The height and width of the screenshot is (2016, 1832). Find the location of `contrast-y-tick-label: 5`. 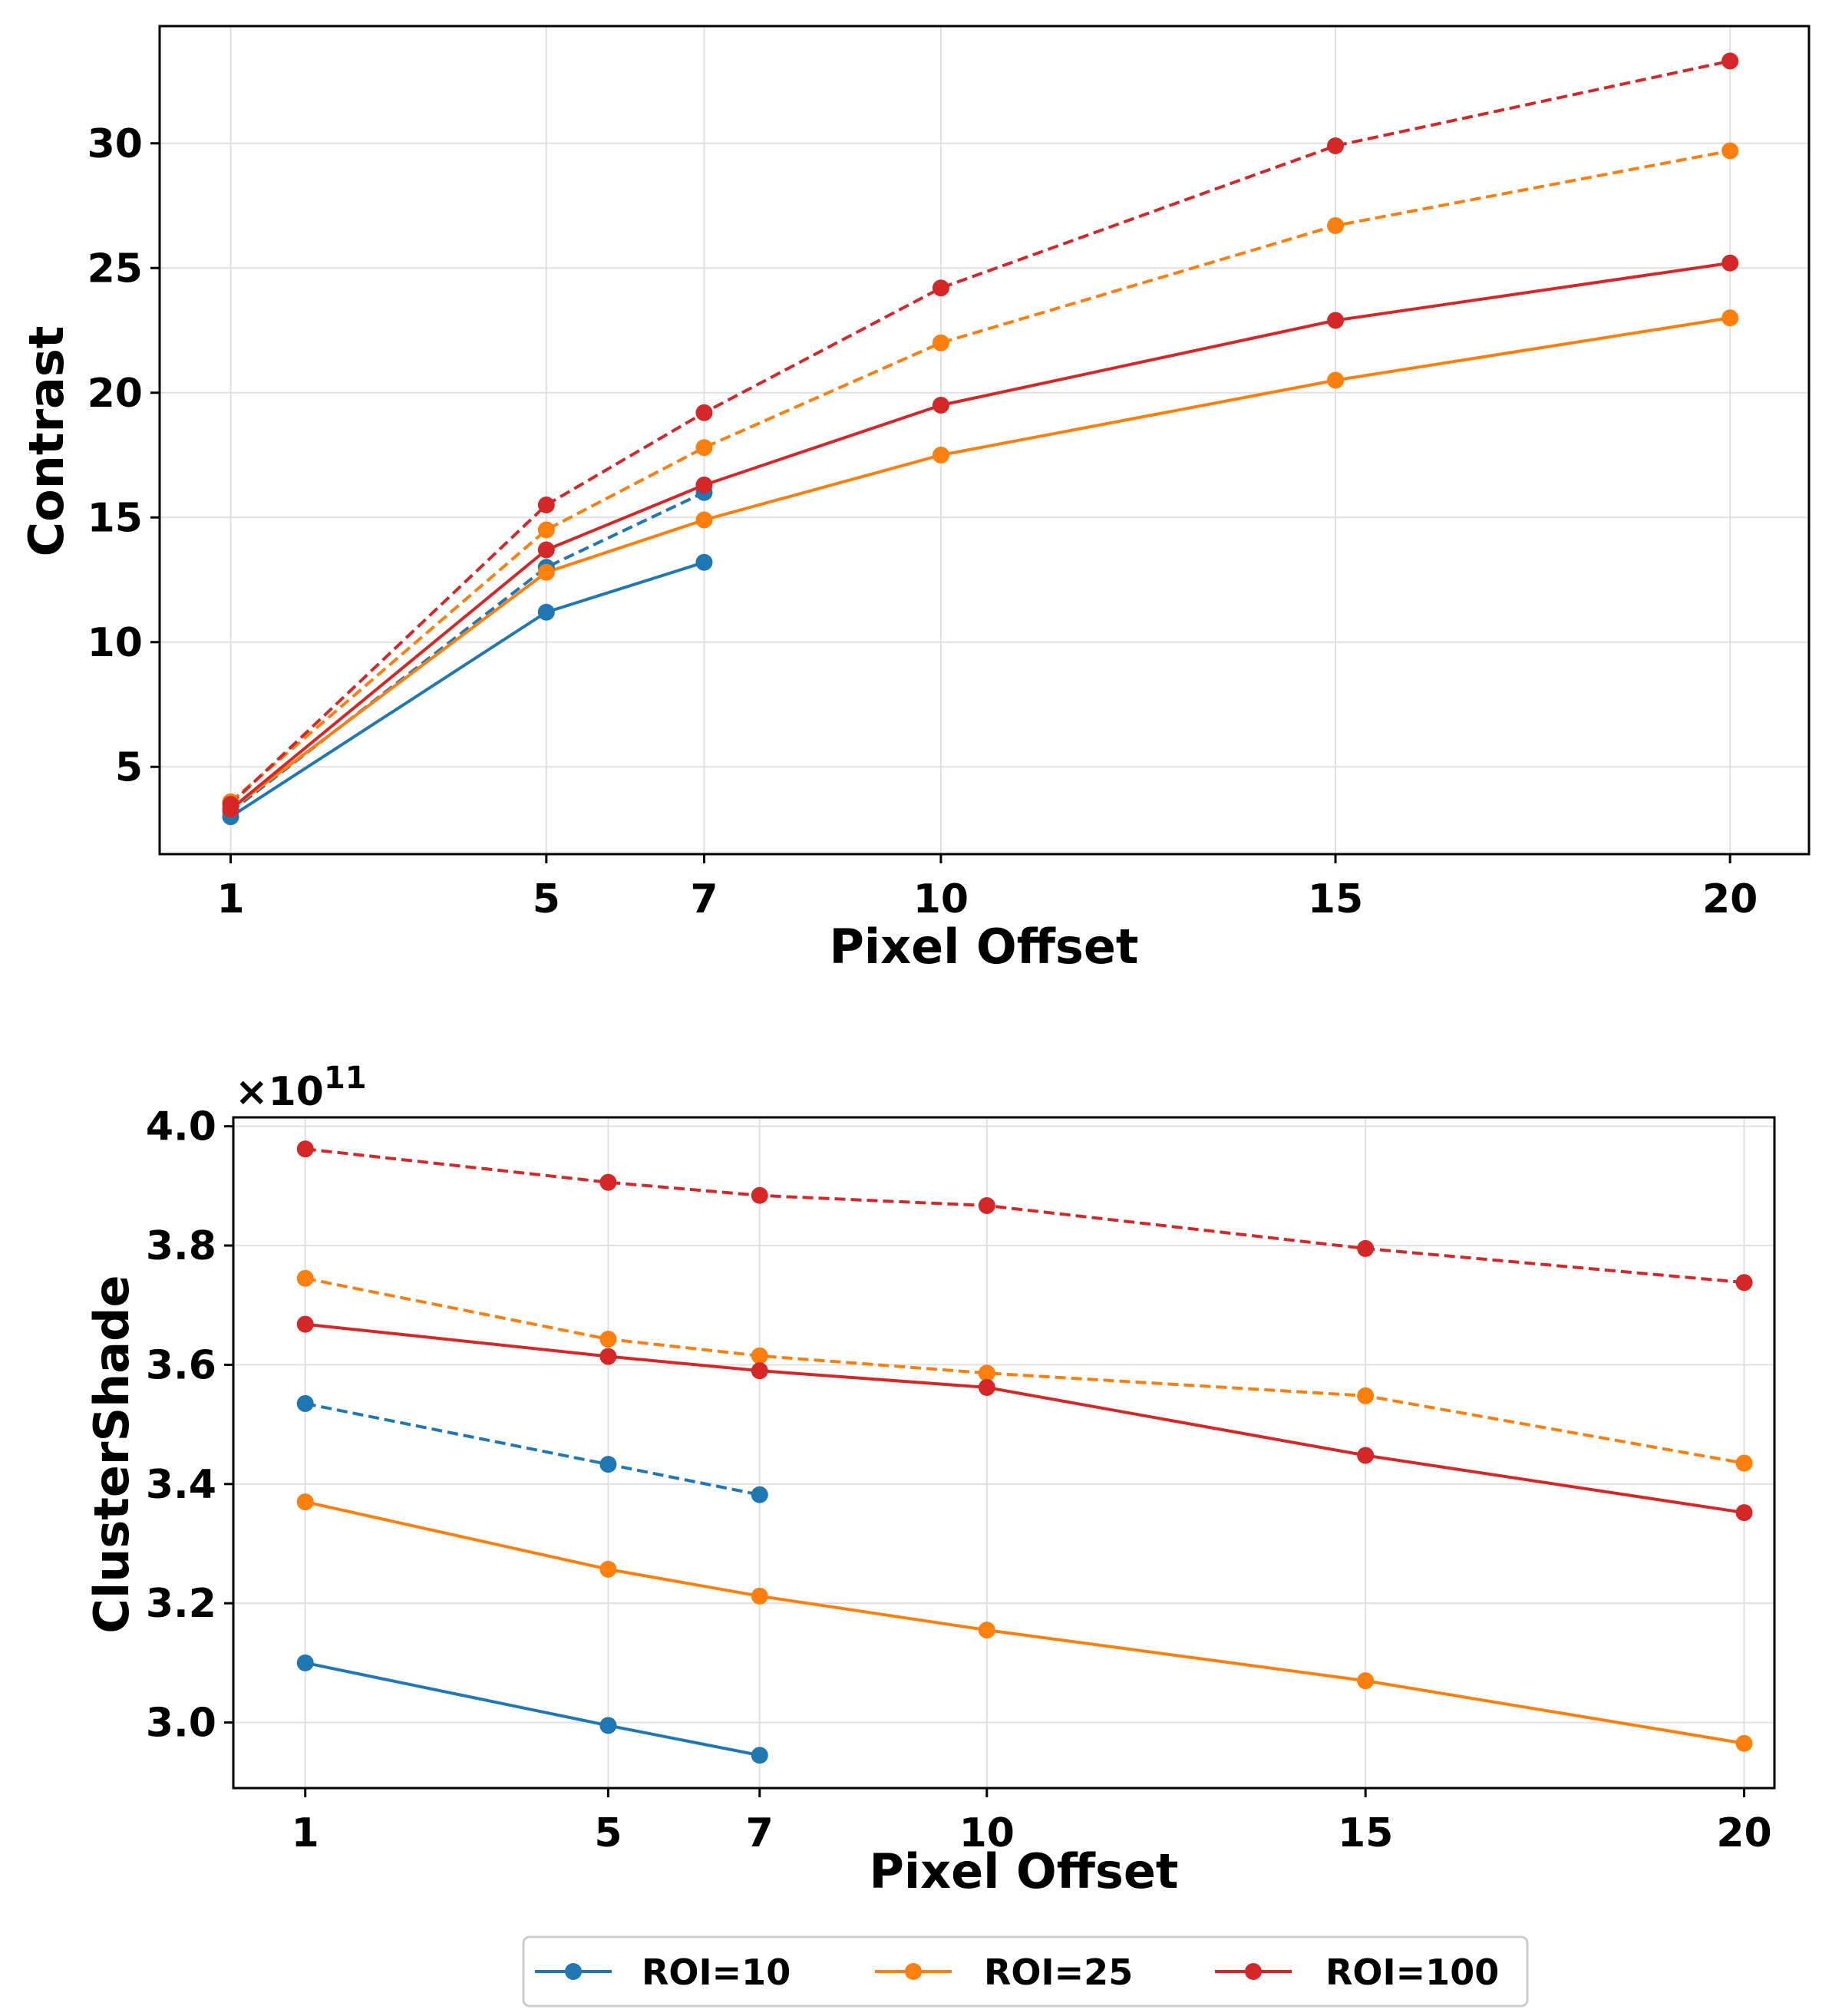

contrast-y-tick-label: 5 is located at coordinates (129, 767).